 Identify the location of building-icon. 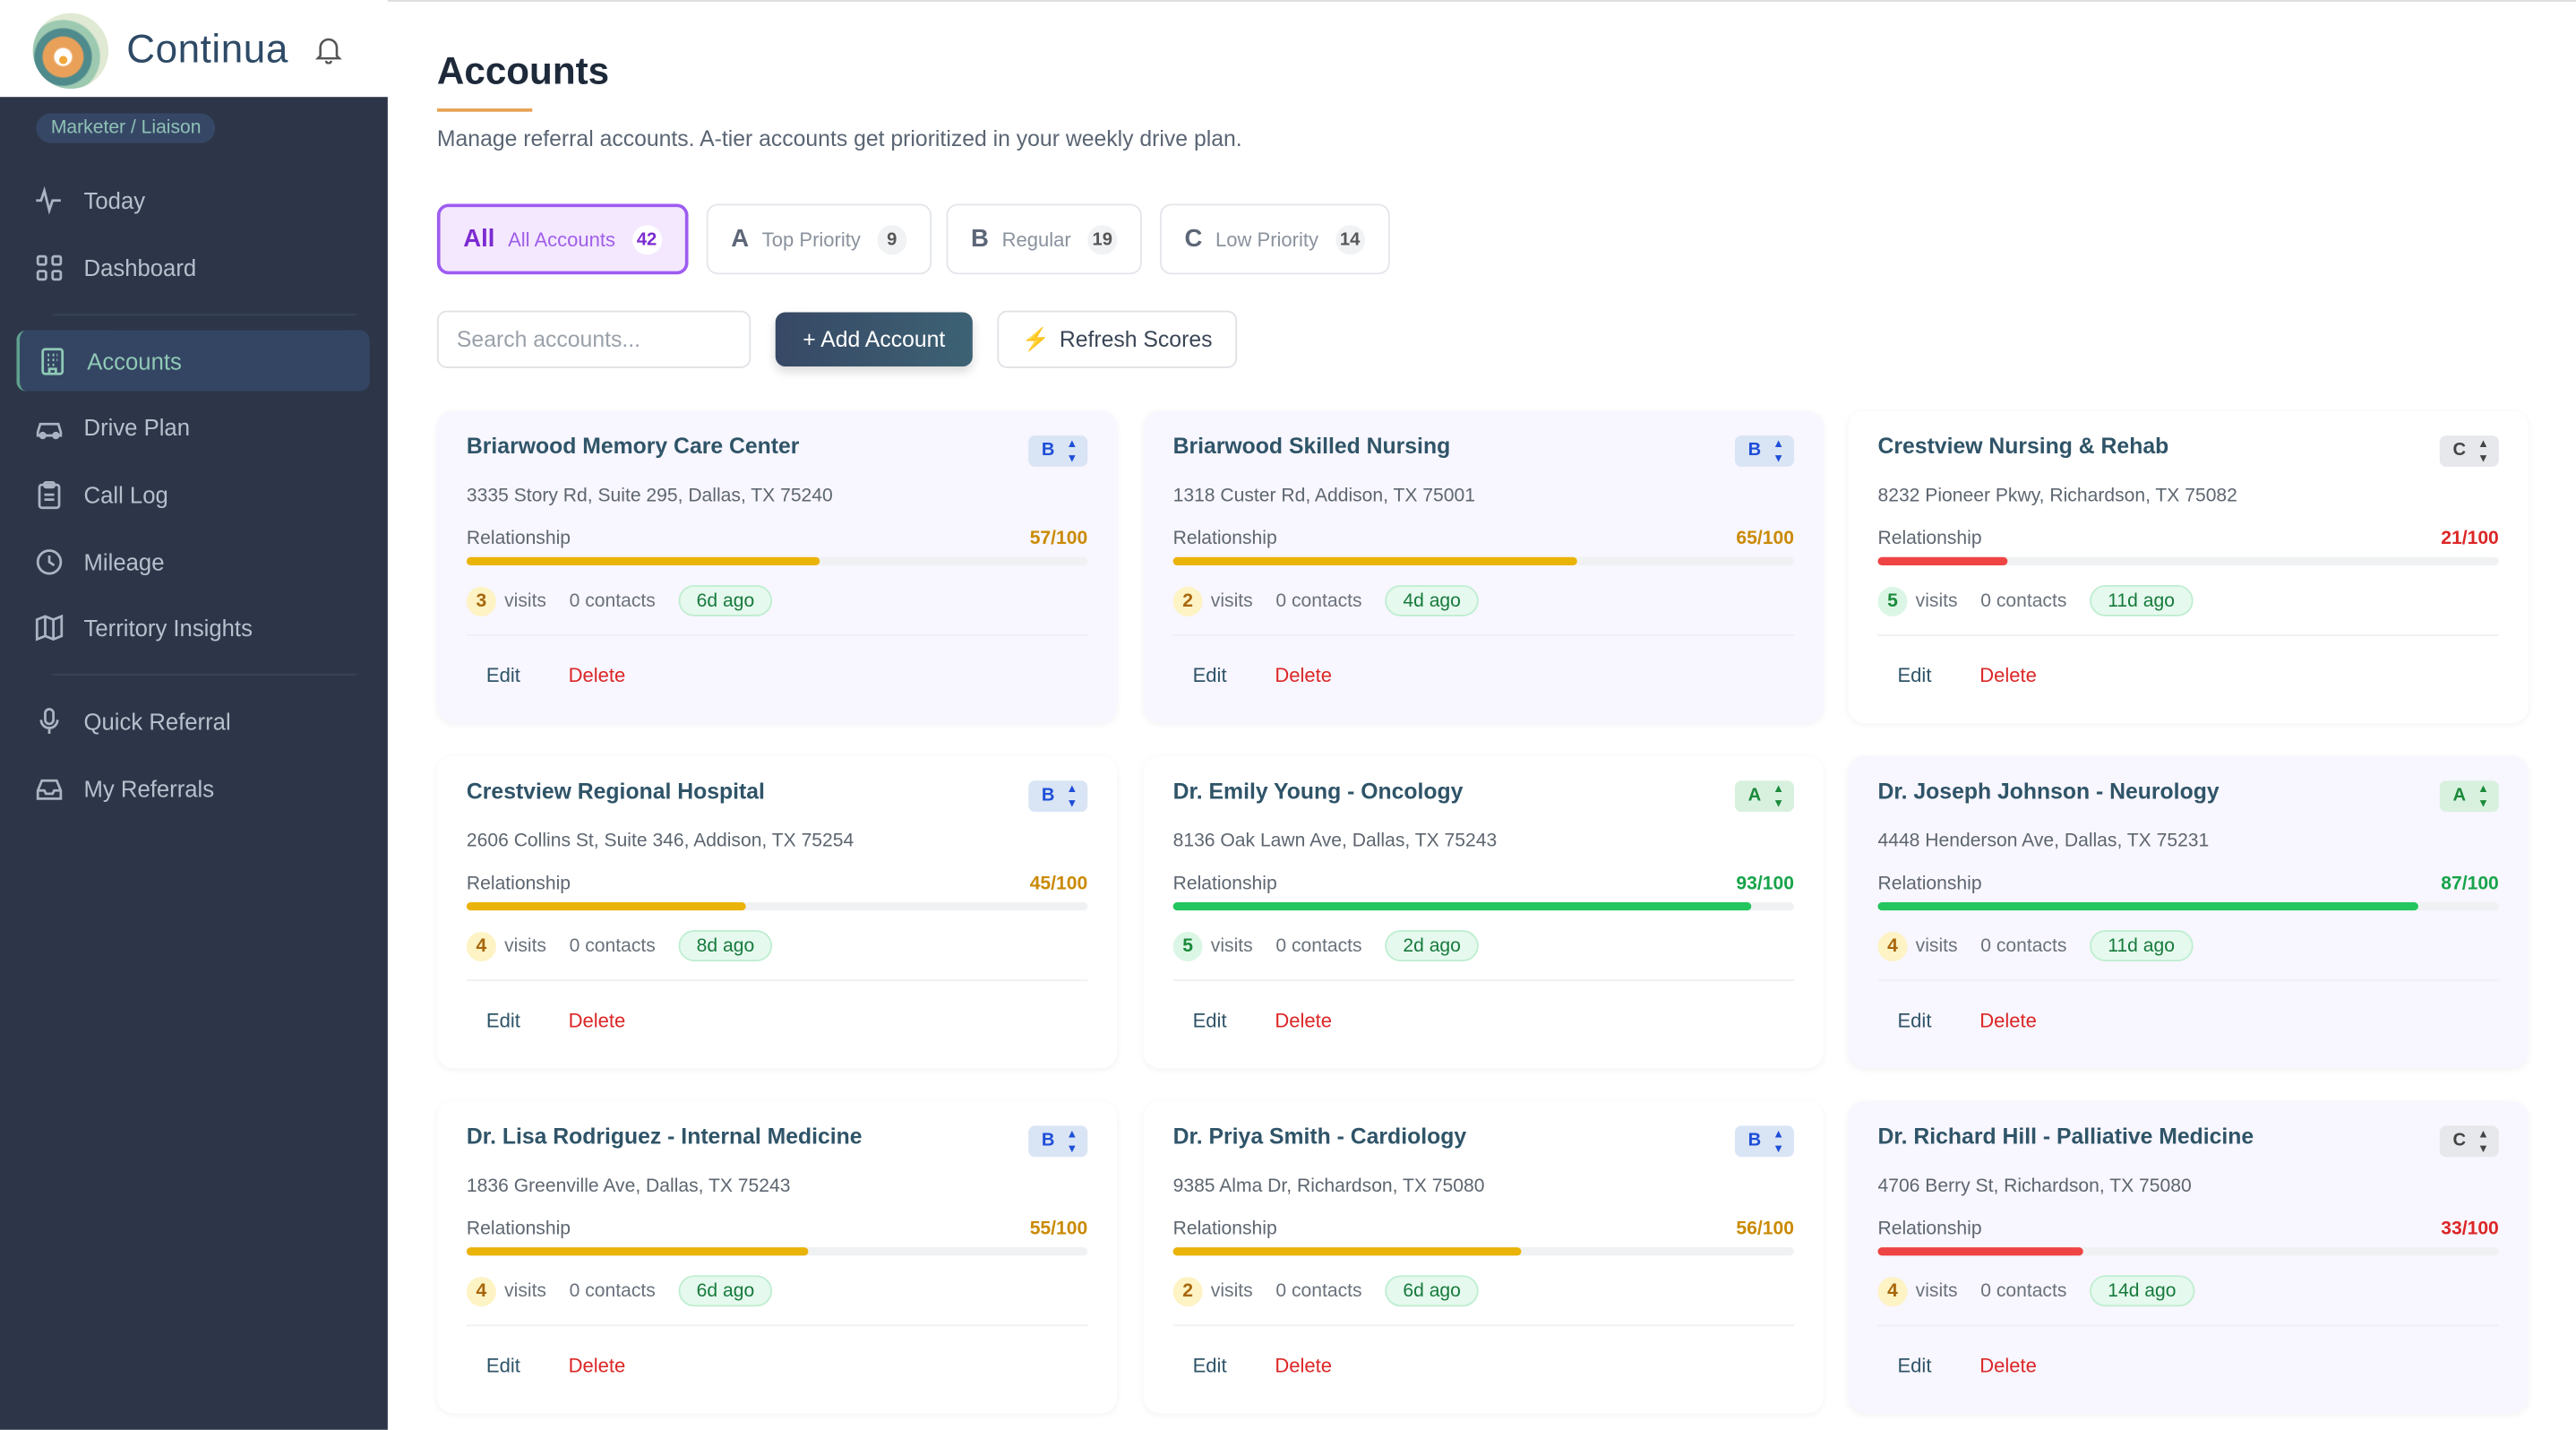
(52, 361).